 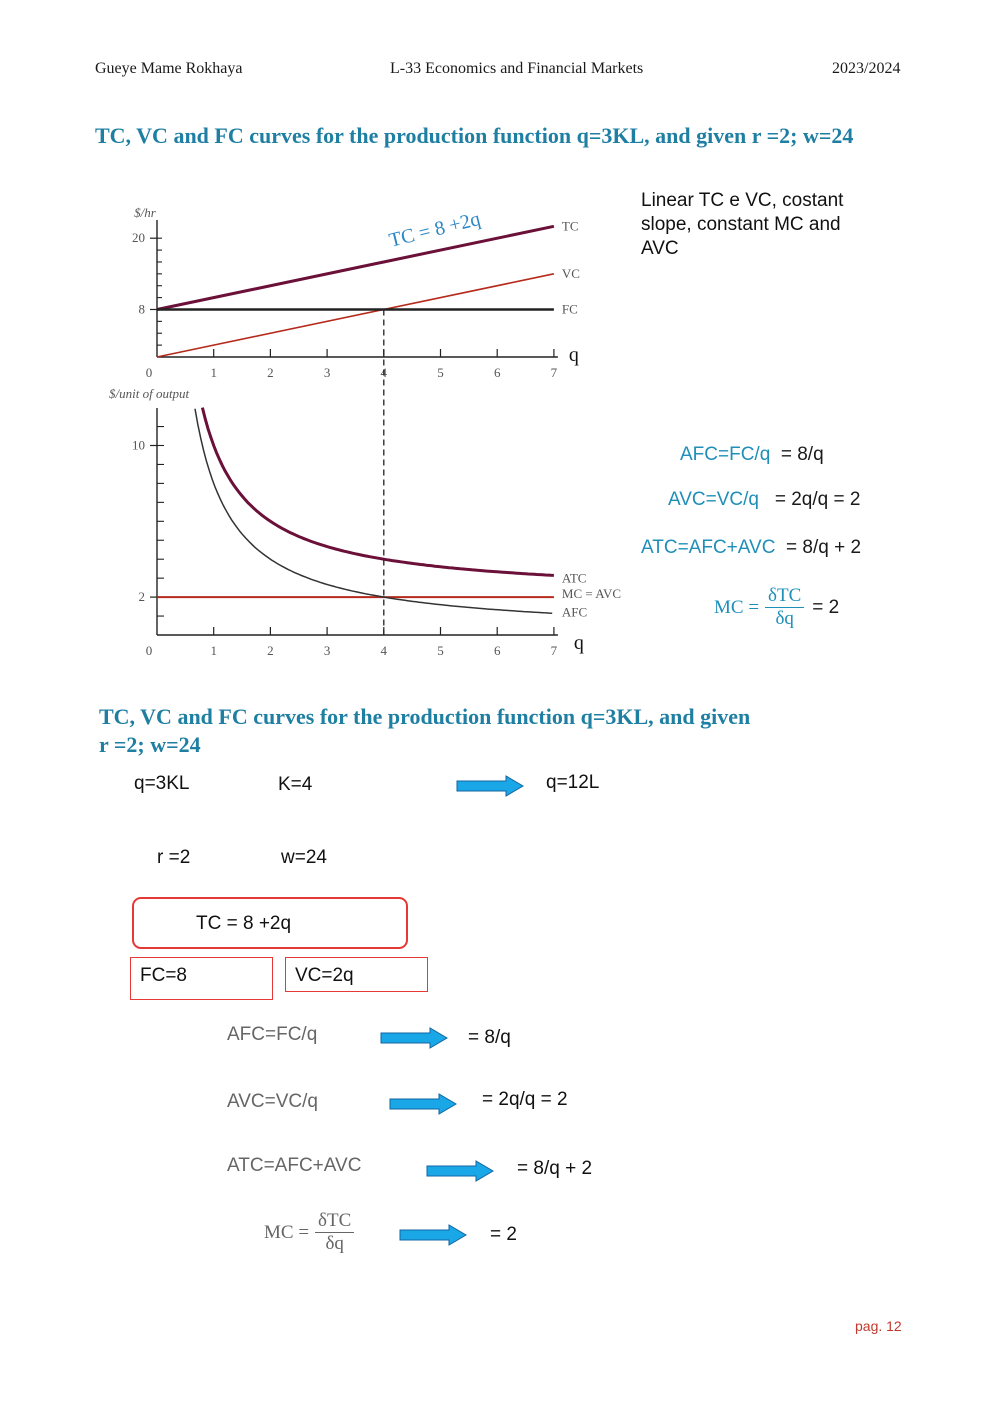 I want to click on formula-mc: MC = δTC δq = 2, so click(x=777, y=607).